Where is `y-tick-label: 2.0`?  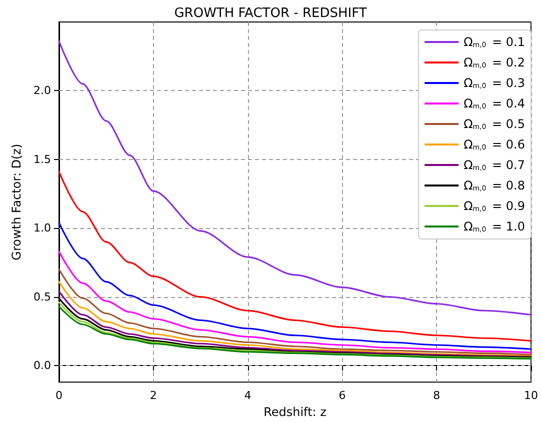
y-tick-label: 2.0 is located at coordinates (42, 91).